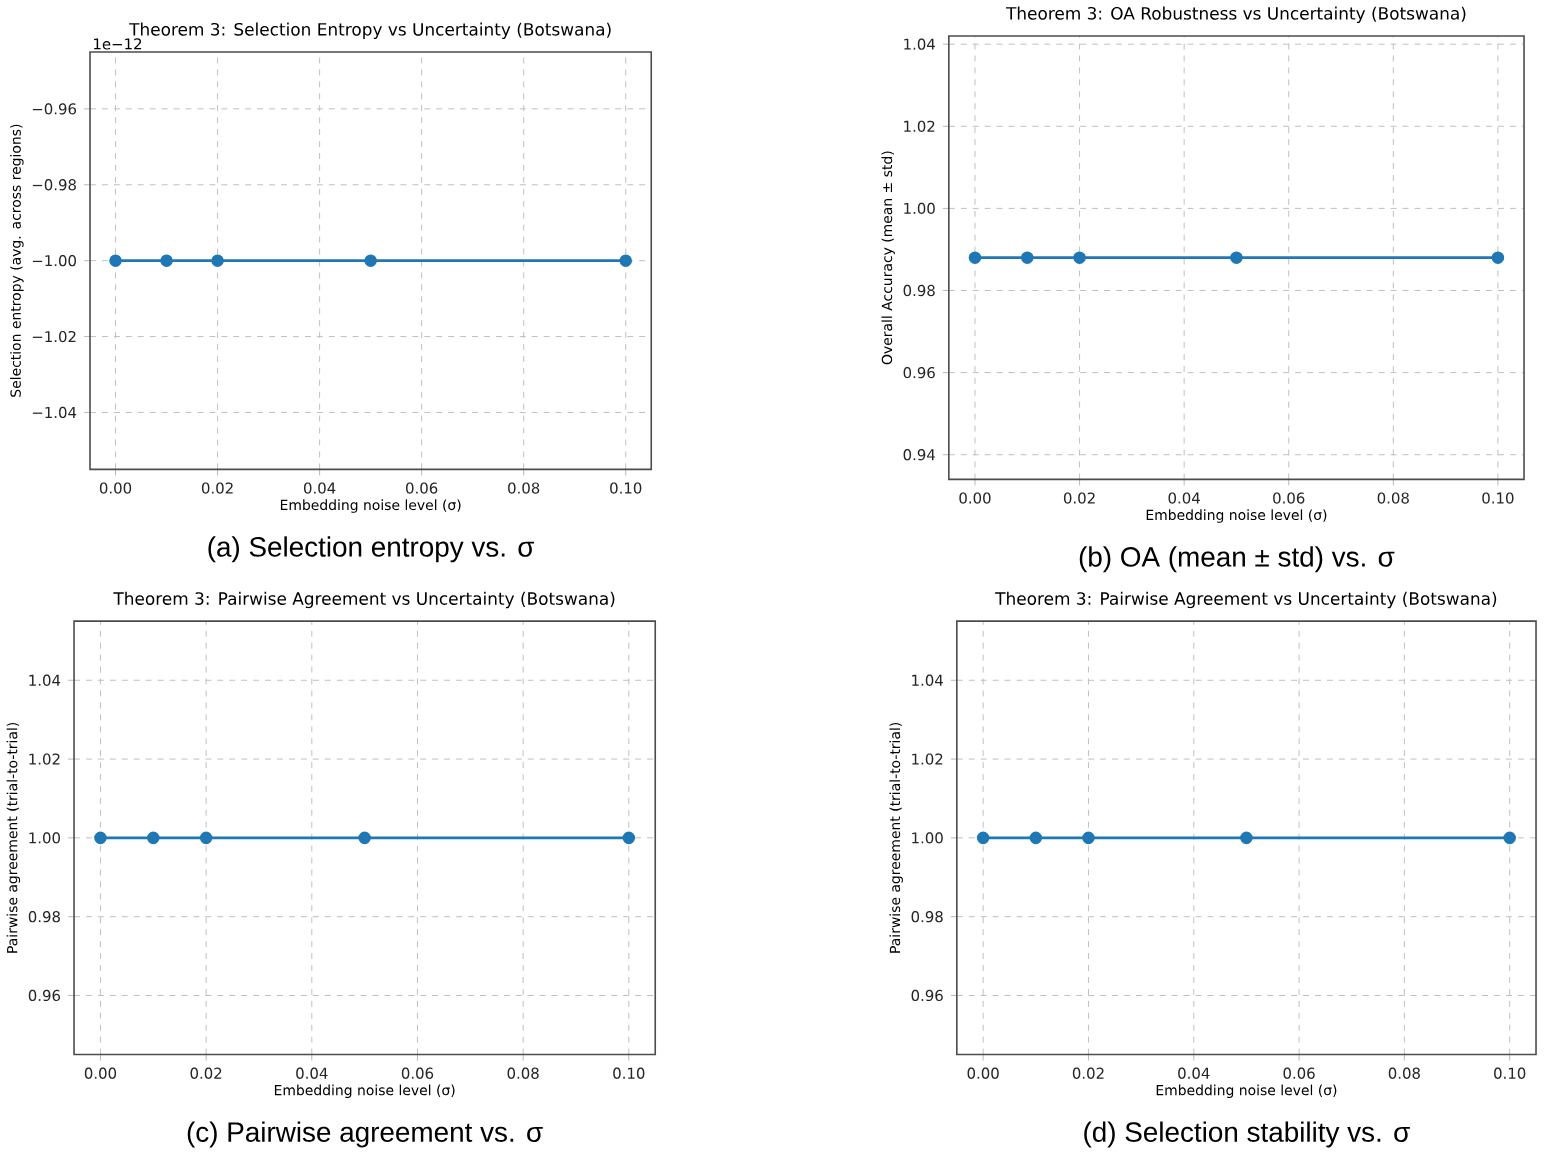 Image resolution: width=1552 pixels, height=1162 pixels. I want to click on text: (b) OA (mean ± std) vs. σ, so click(1237, 559).